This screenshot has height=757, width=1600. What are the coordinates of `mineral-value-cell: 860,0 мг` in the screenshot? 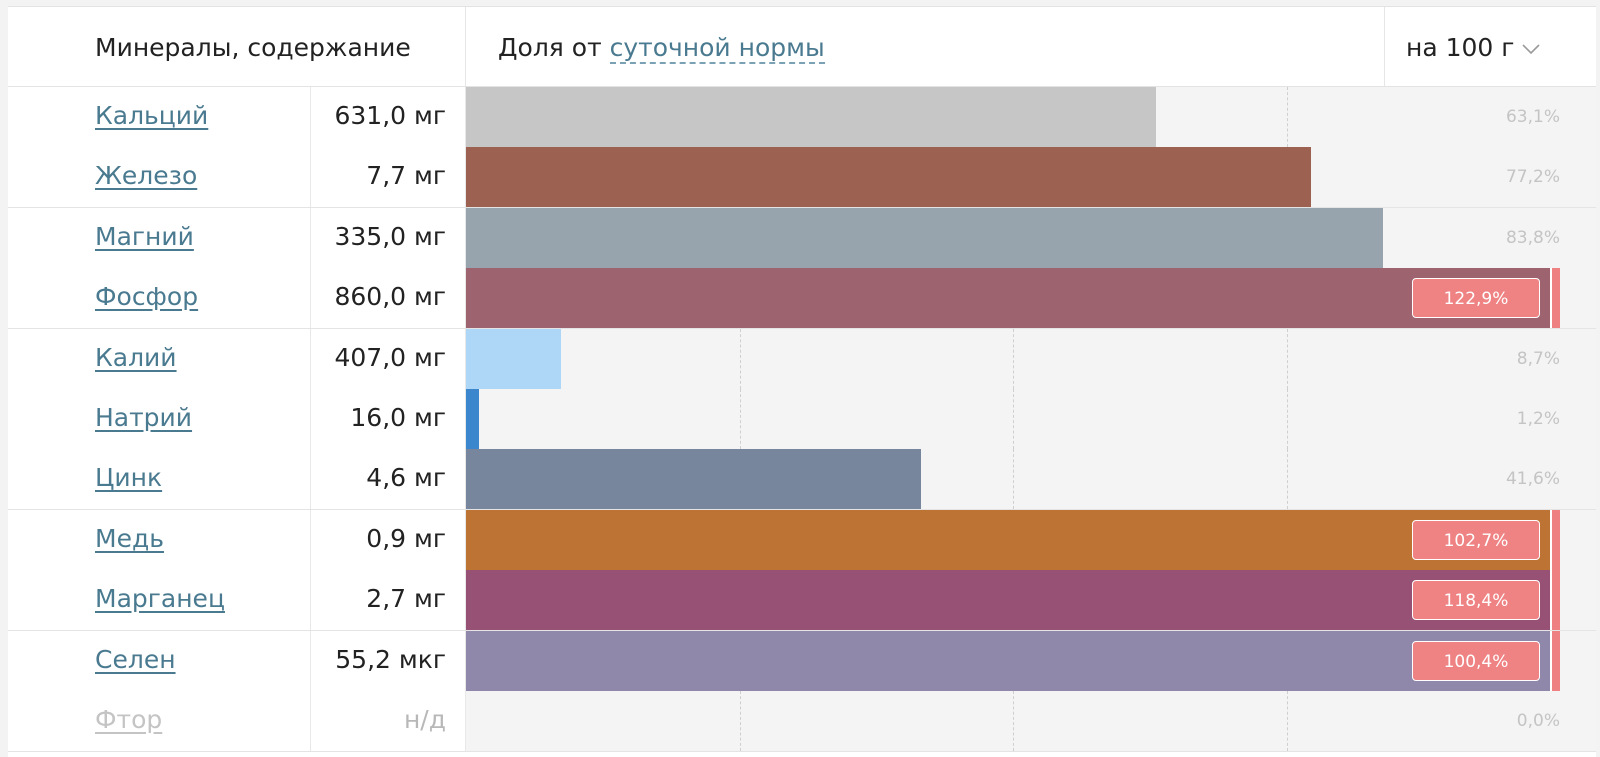 It's located at (388, 298).